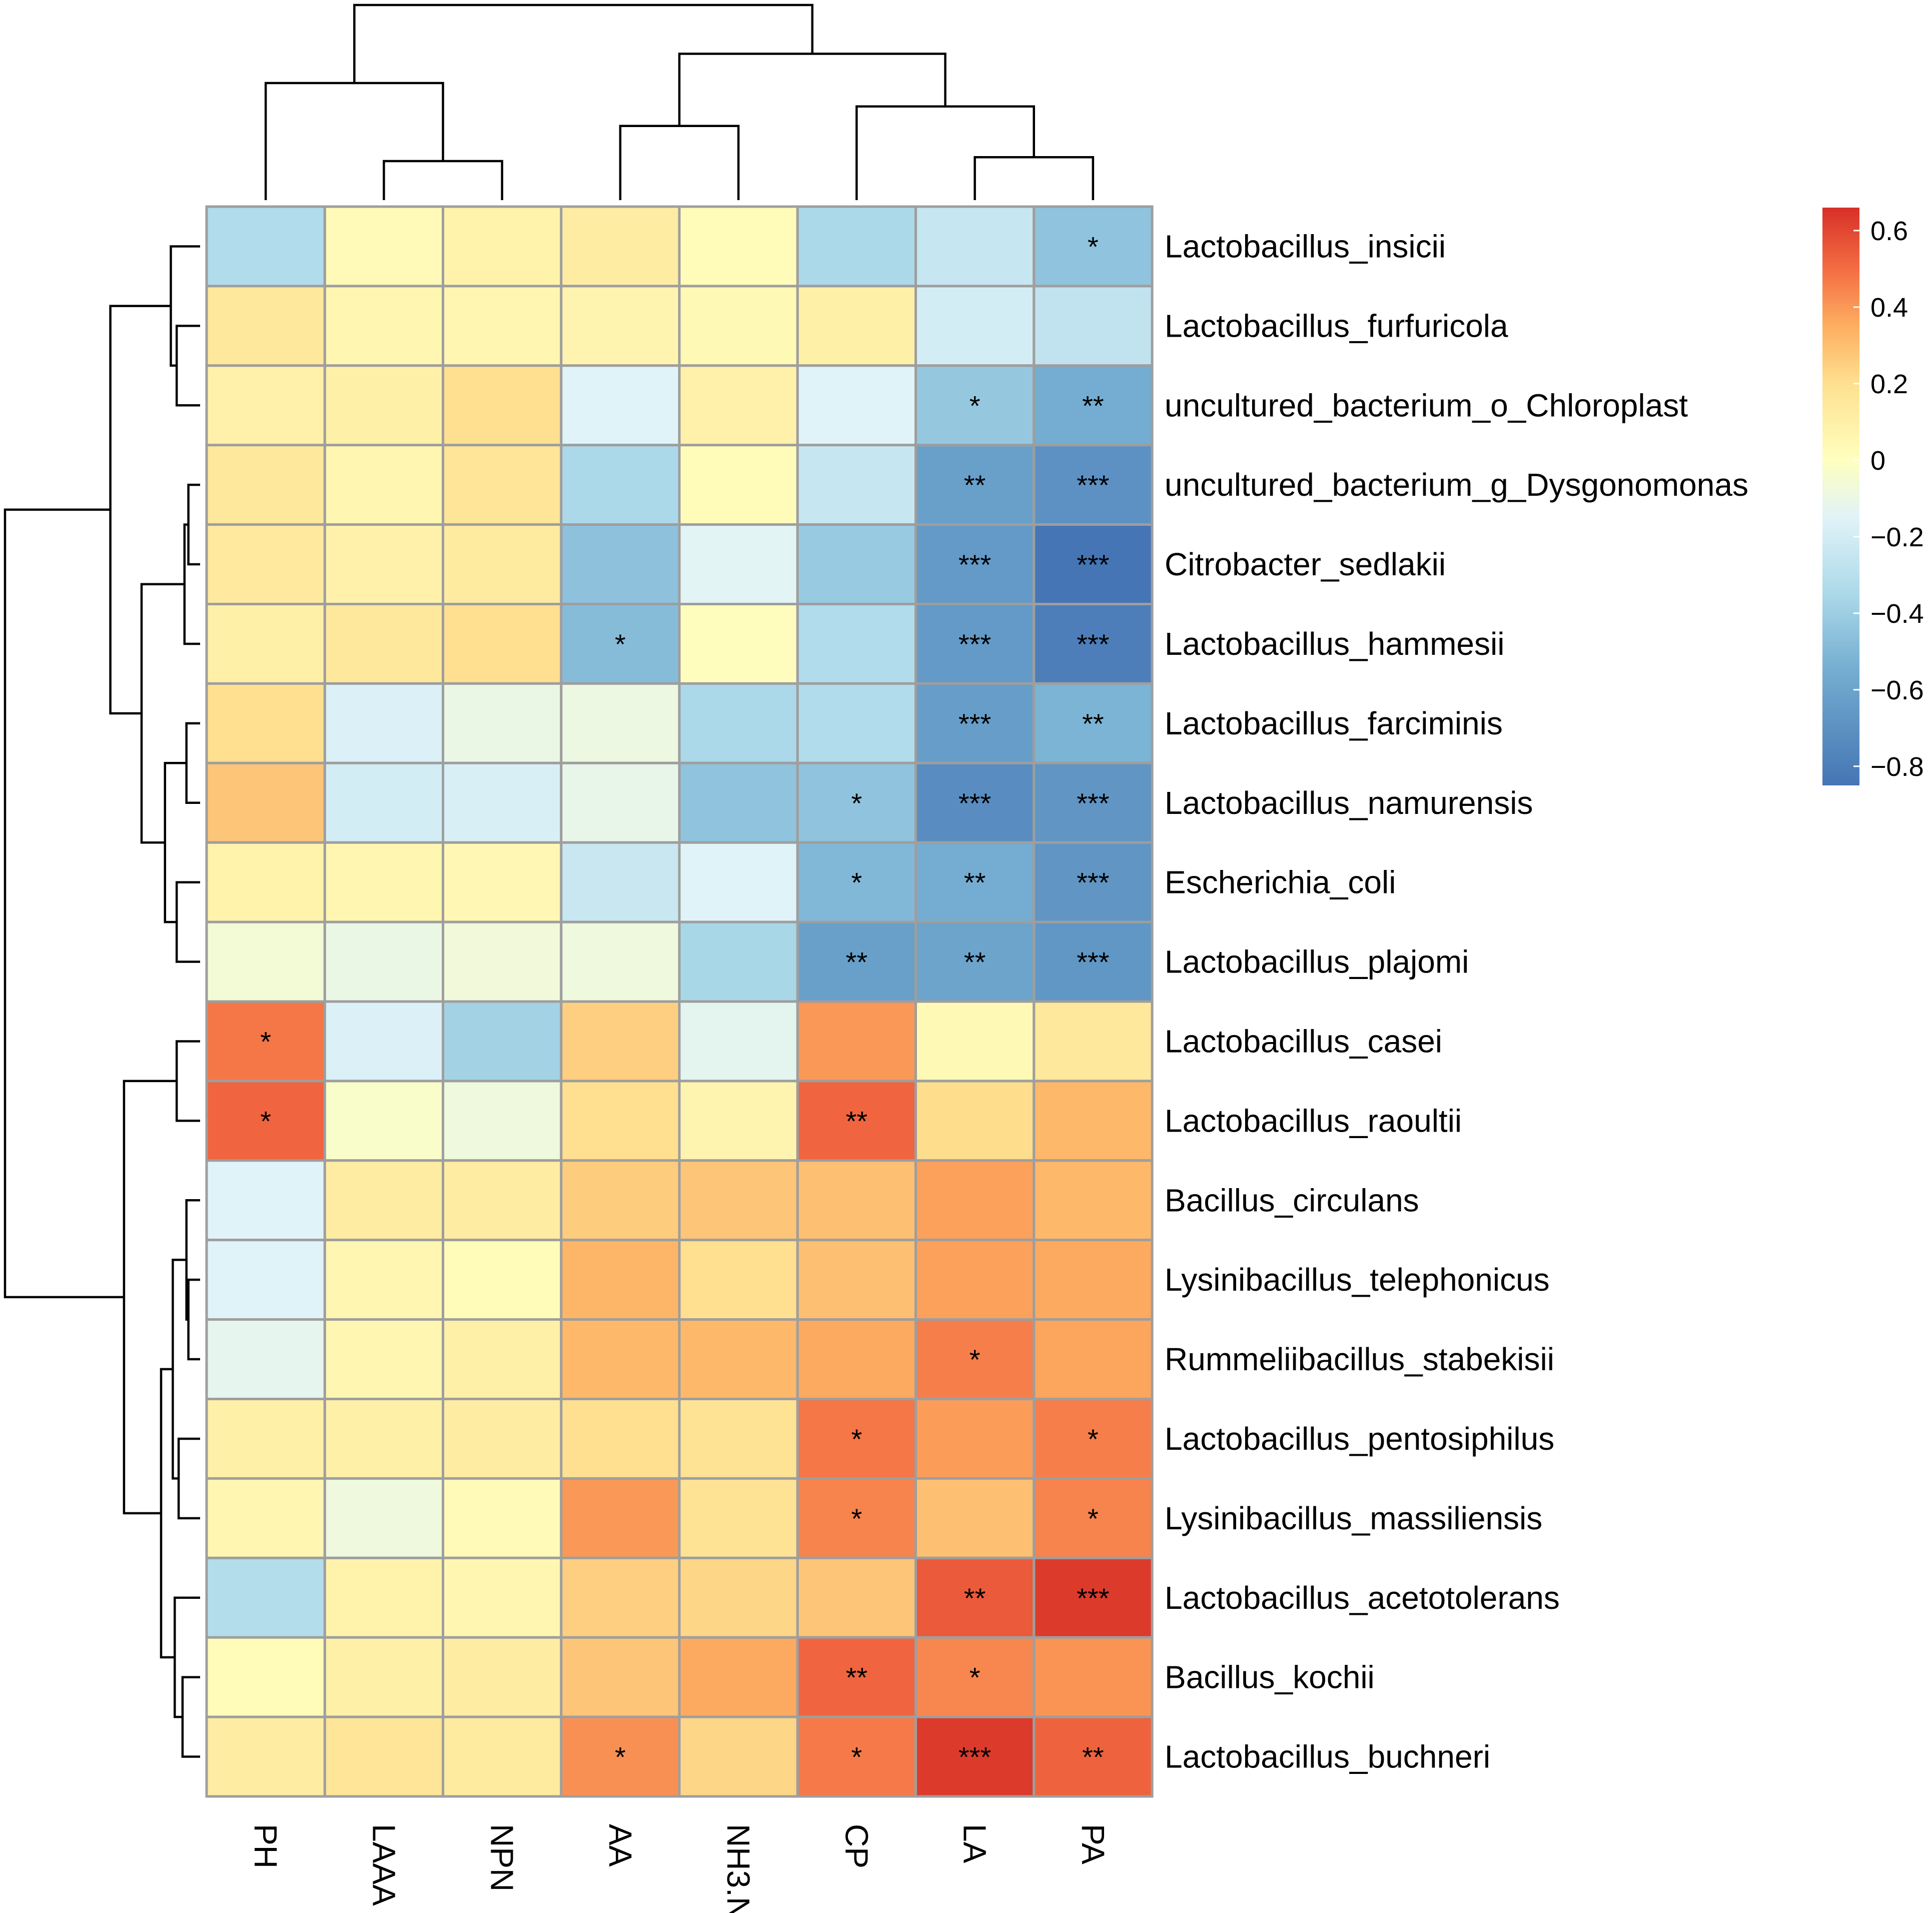 The width and height of the screenshot is (1932, 1913). I want to click on row-label: Lactobacillus_acetotolerans, so click(1363, 1598).